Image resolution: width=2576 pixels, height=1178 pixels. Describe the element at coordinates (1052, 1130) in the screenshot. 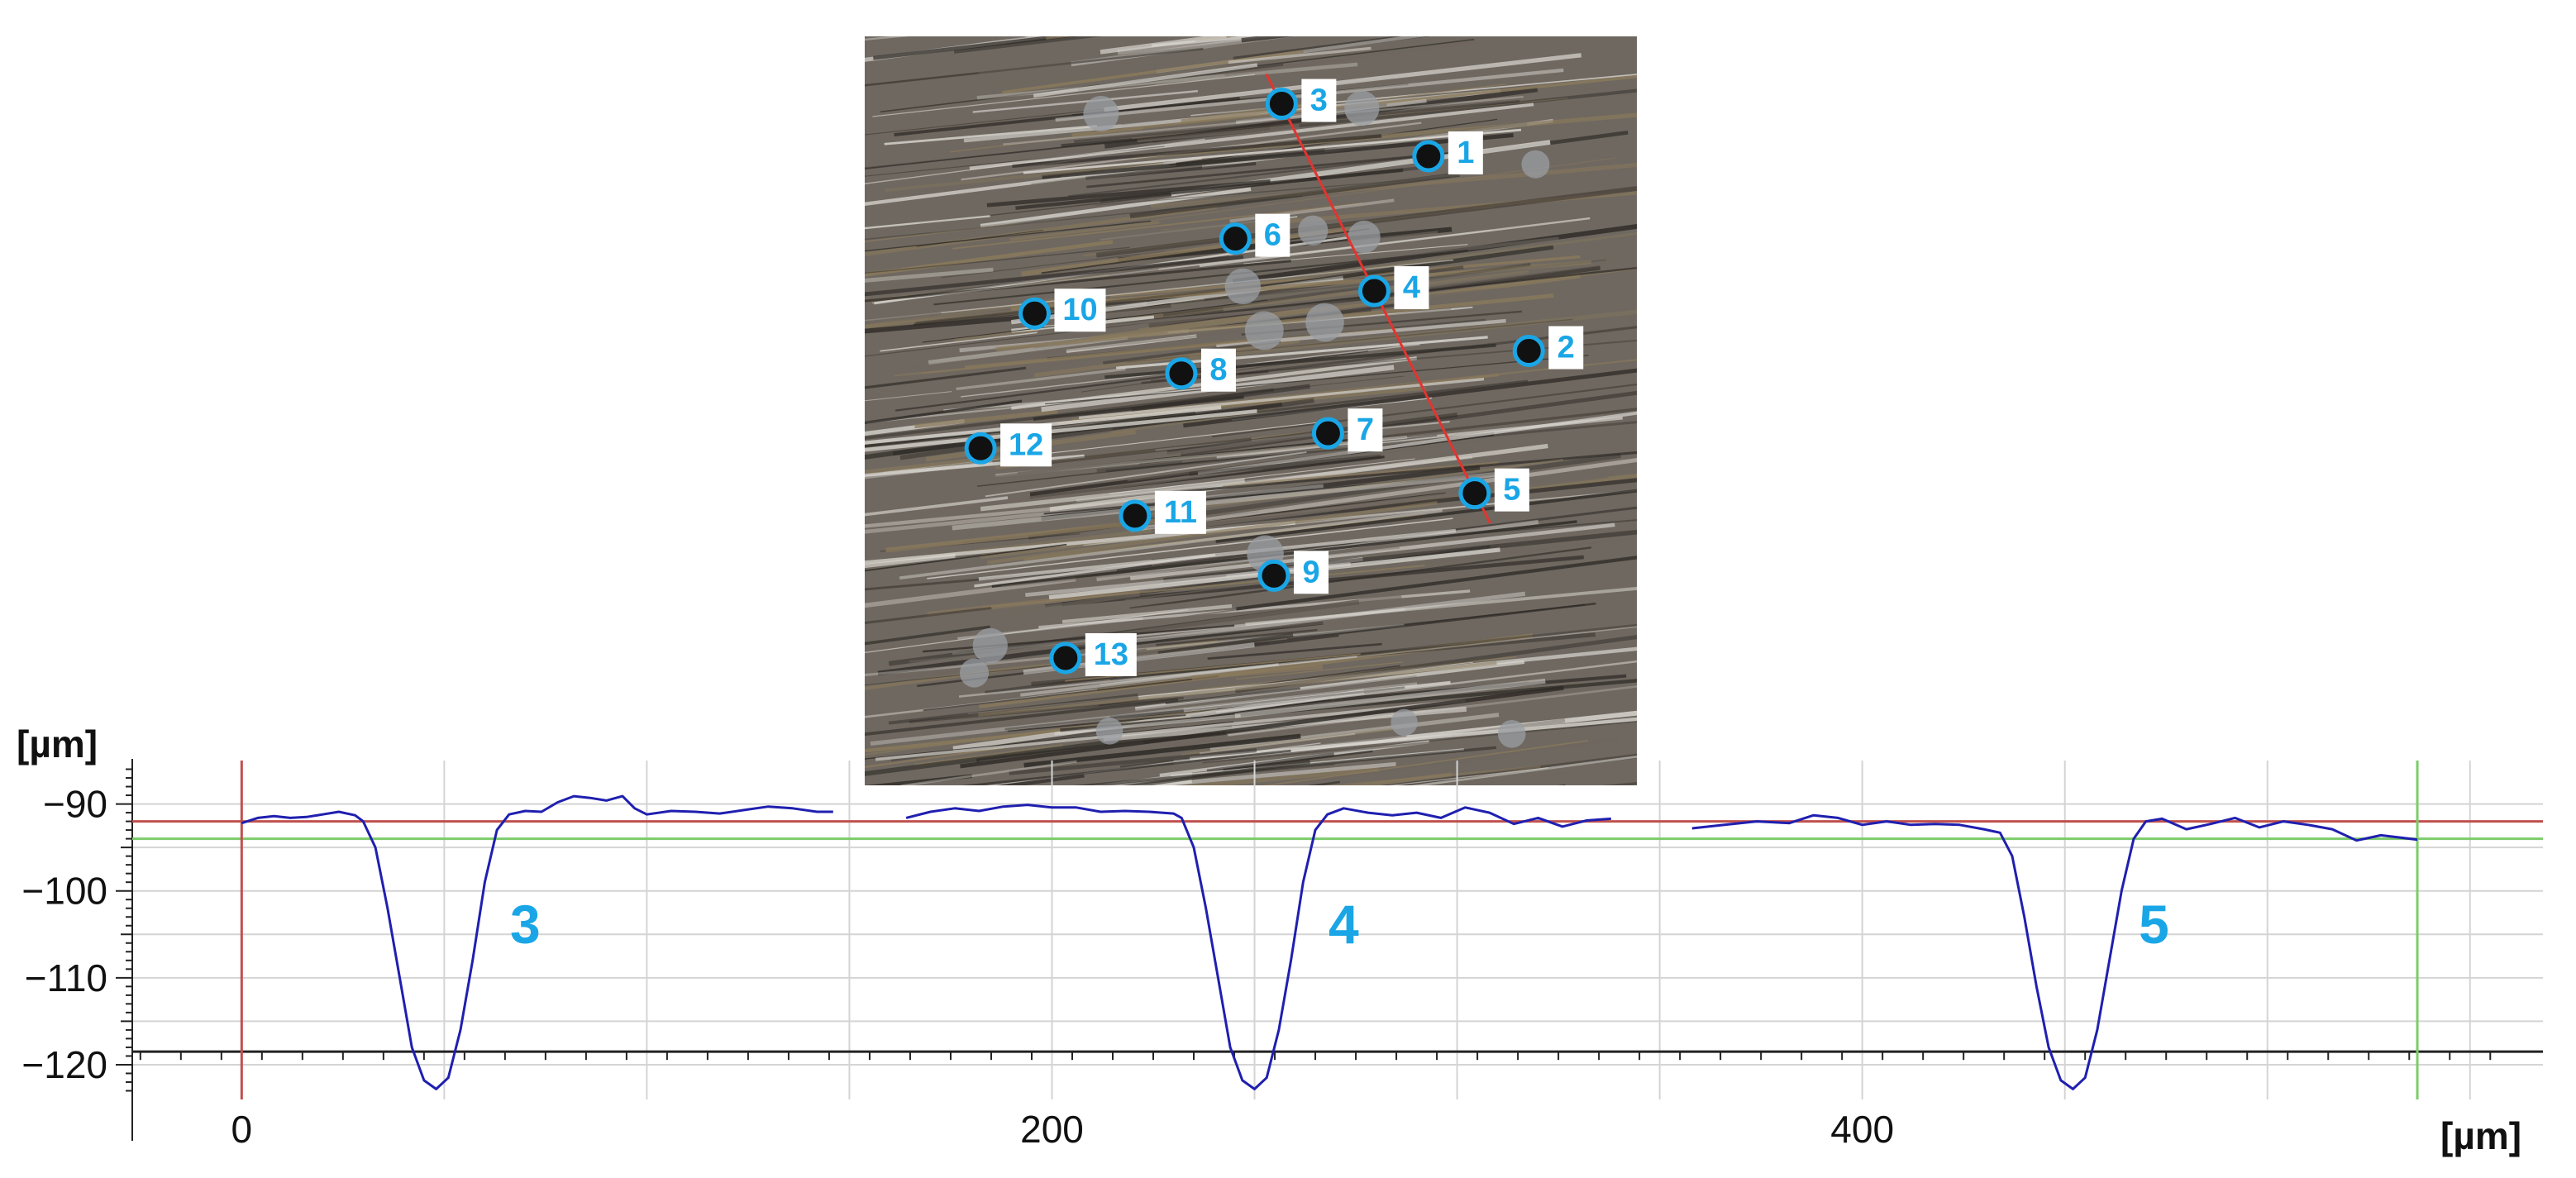

I see `x-tick-label: 200` at that location.